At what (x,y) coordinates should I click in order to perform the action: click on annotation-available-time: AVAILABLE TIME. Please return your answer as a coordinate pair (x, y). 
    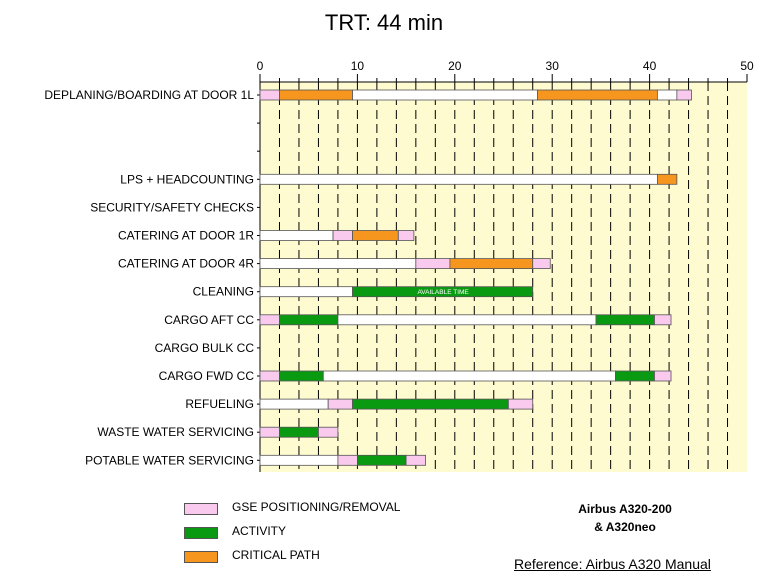
    Looking at the image, I should click on (443, 292).